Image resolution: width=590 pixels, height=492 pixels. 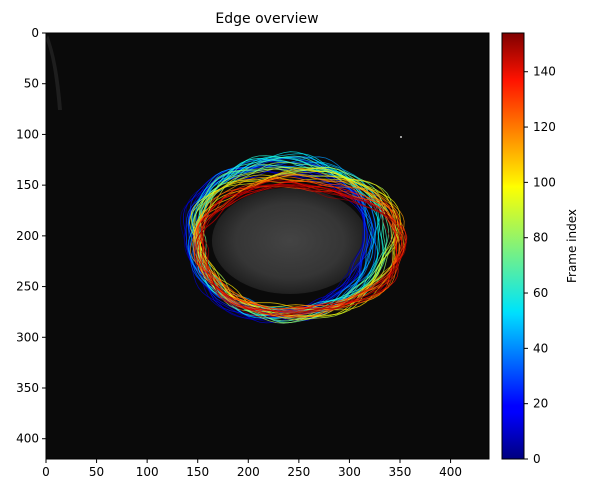 I want to click on y-tick-label: 150, so click(x=27, y=185).